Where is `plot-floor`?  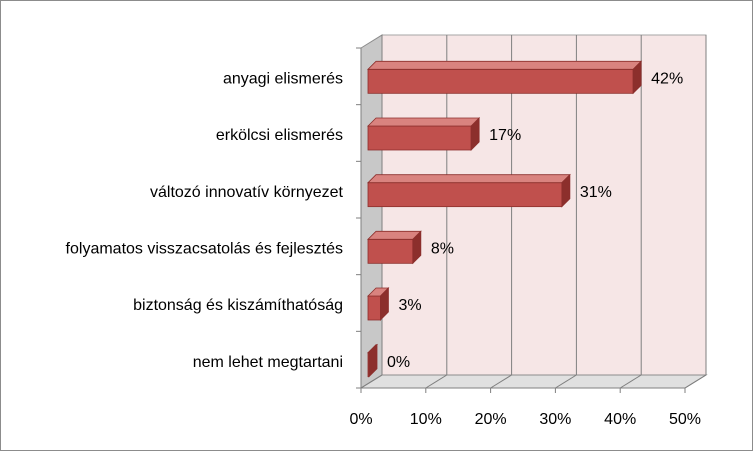
plot-floor is located at coordinates (533, 381).